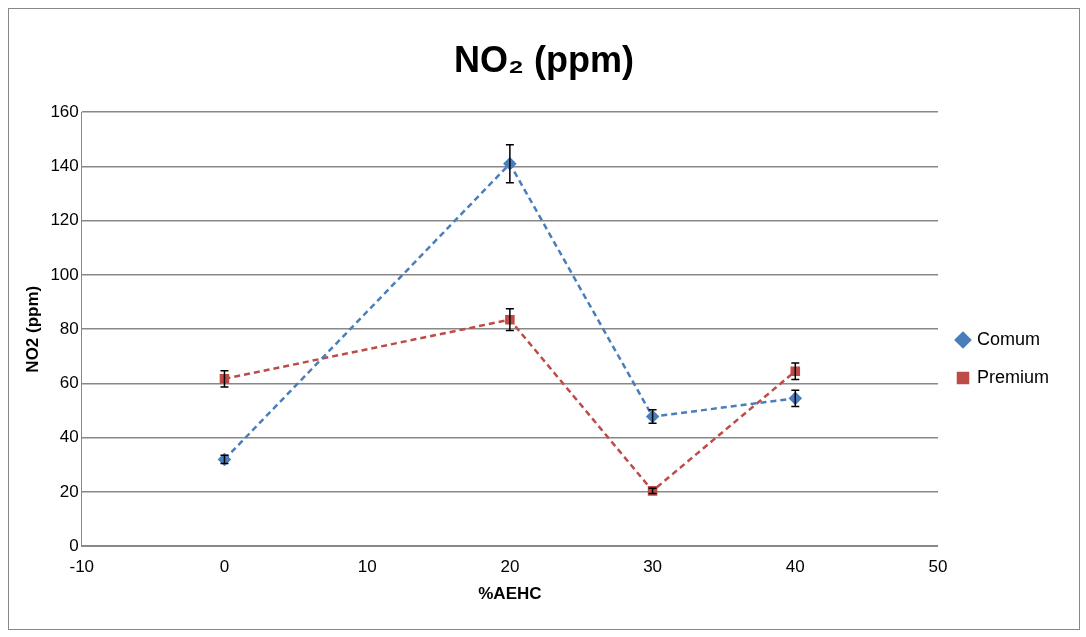  What do you see at coordinates (64, 111) in the screenshot?
I see `y-tick-label: 160` at bounding box center [64, 111].